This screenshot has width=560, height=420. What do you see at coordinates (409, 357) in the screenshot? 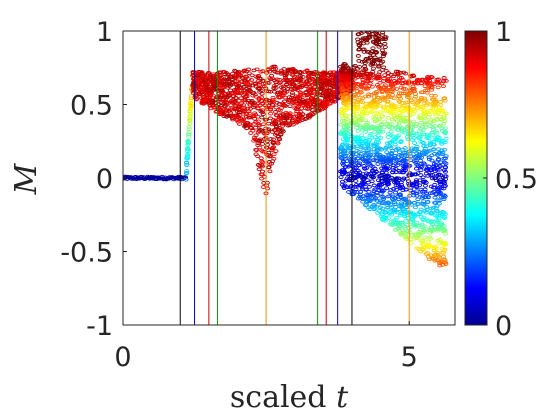
I see `x-tick-label: 5` at bounding box center [409, 357].